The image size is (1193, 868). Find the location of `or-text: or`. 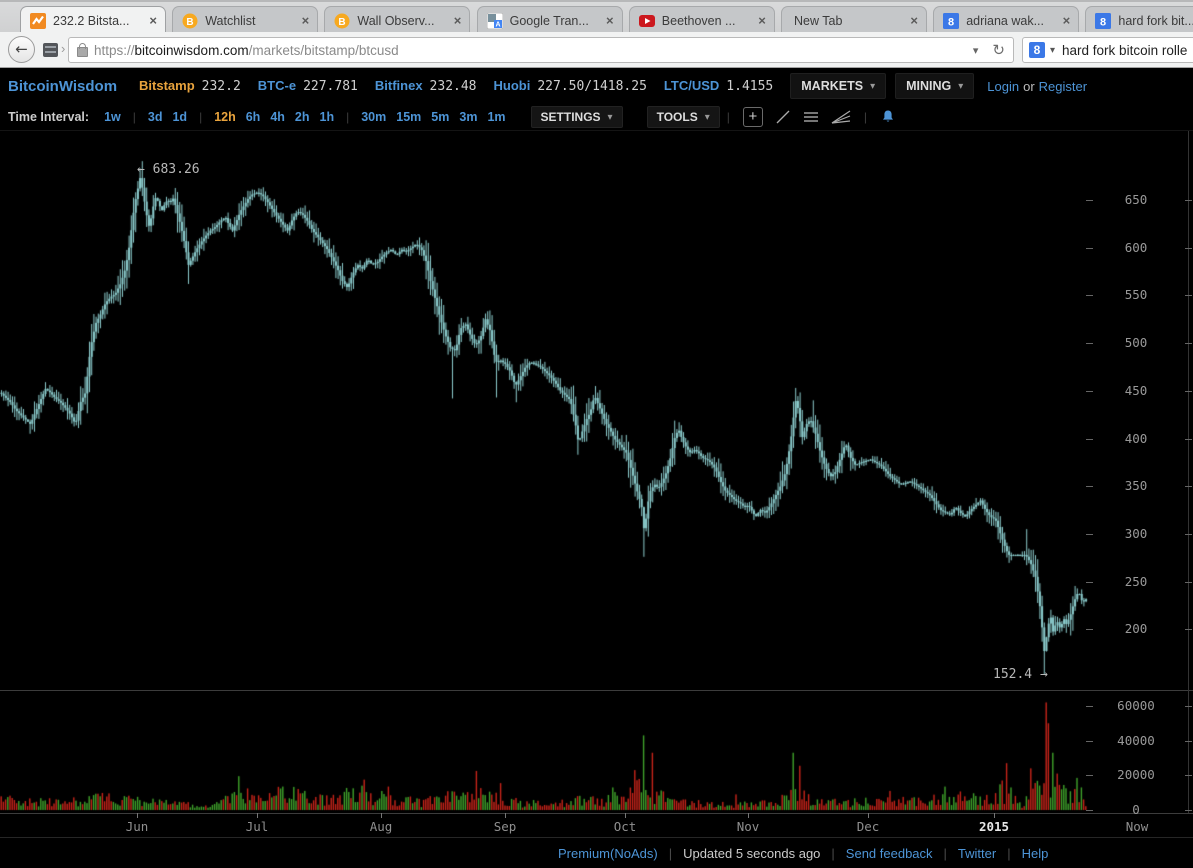

or-text: or is located at coordinates (1029, 86).